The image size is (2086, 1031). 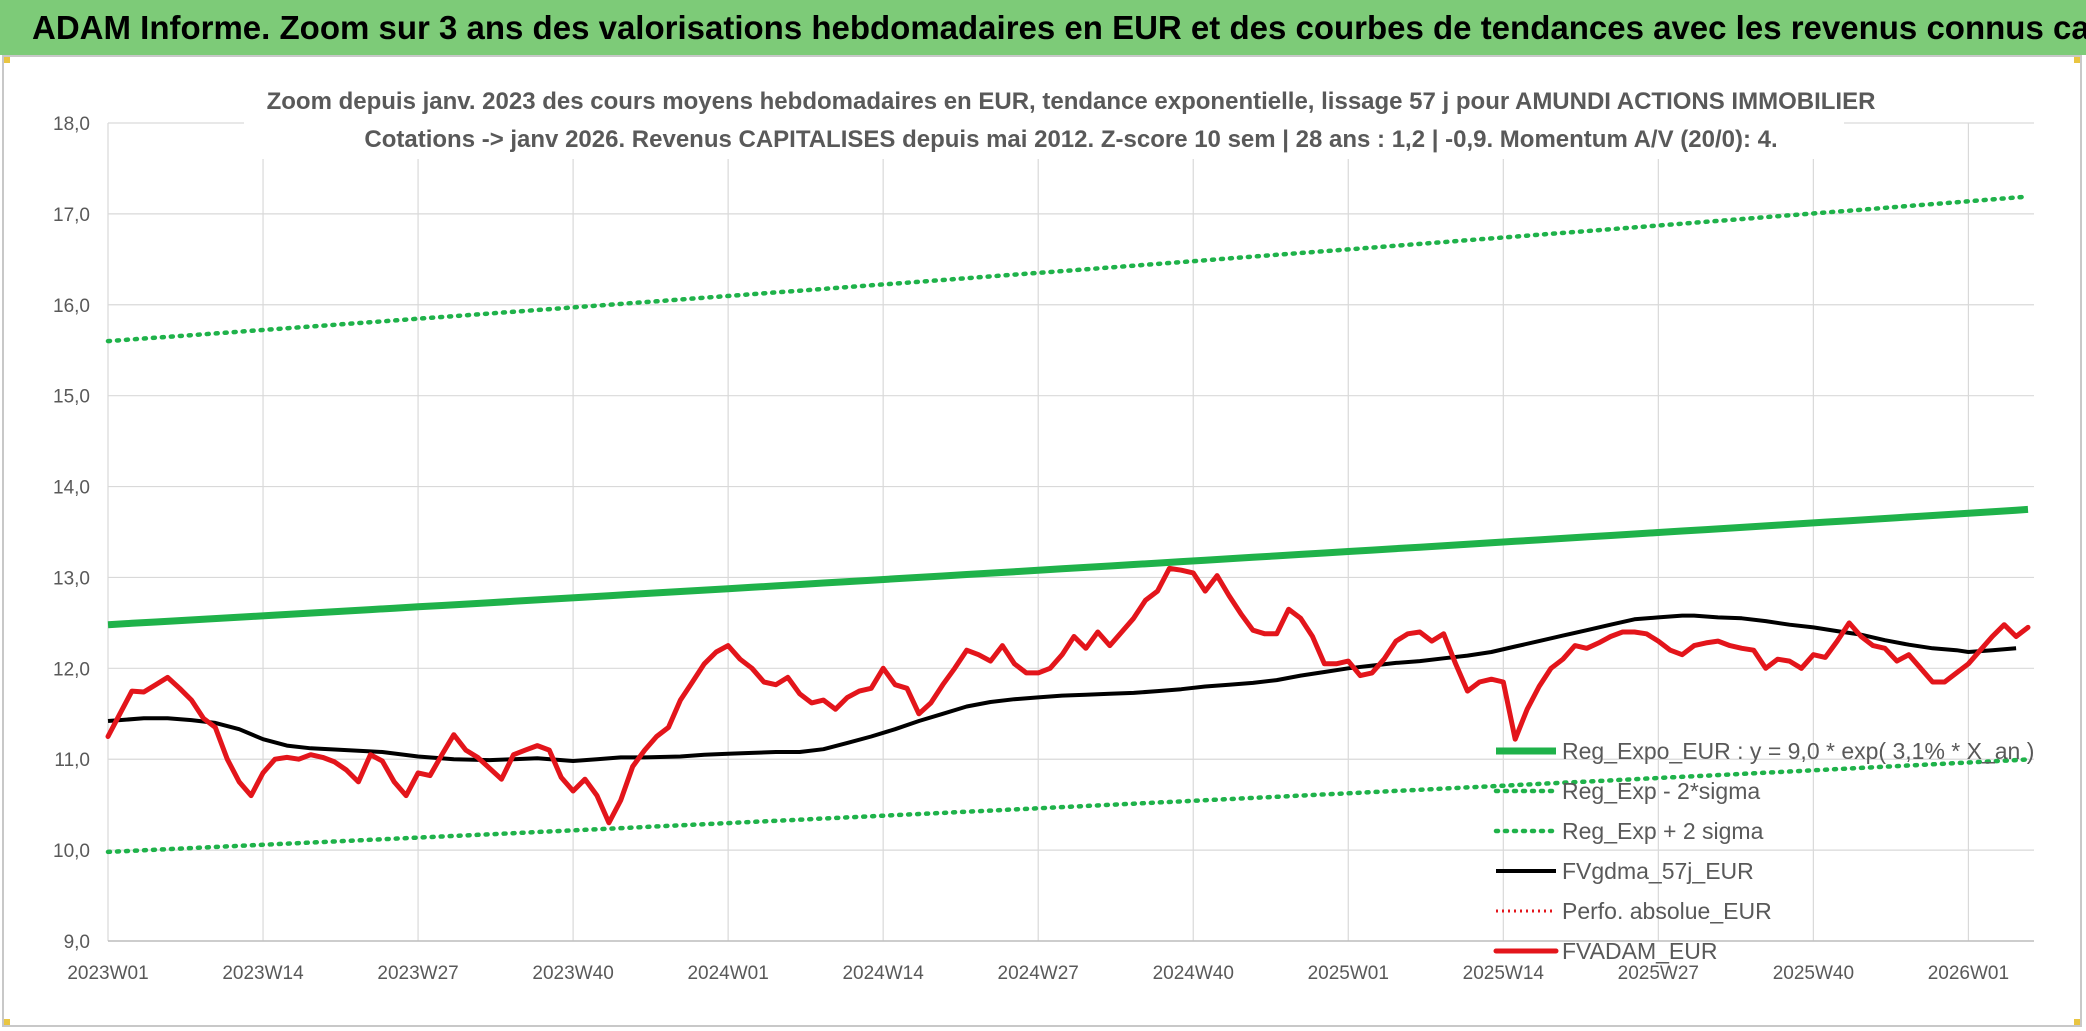 I want to click on y-tick-label: 10,0, so click(x=71, y=851).